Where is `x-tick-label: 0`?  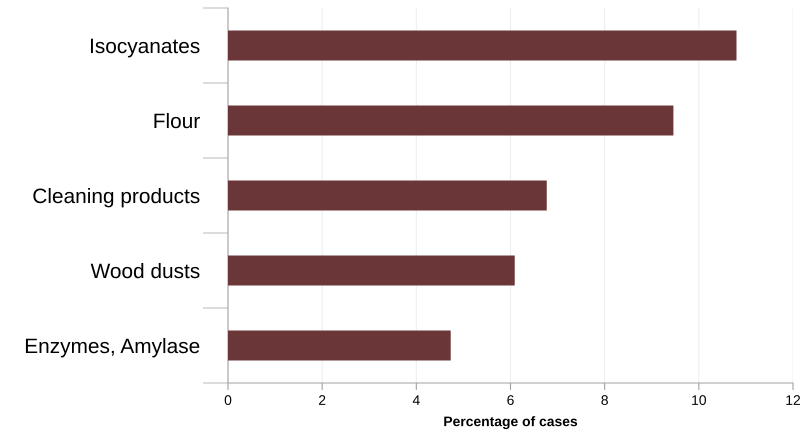 x-tick-label: 0 is located at coordinates (228, 400).